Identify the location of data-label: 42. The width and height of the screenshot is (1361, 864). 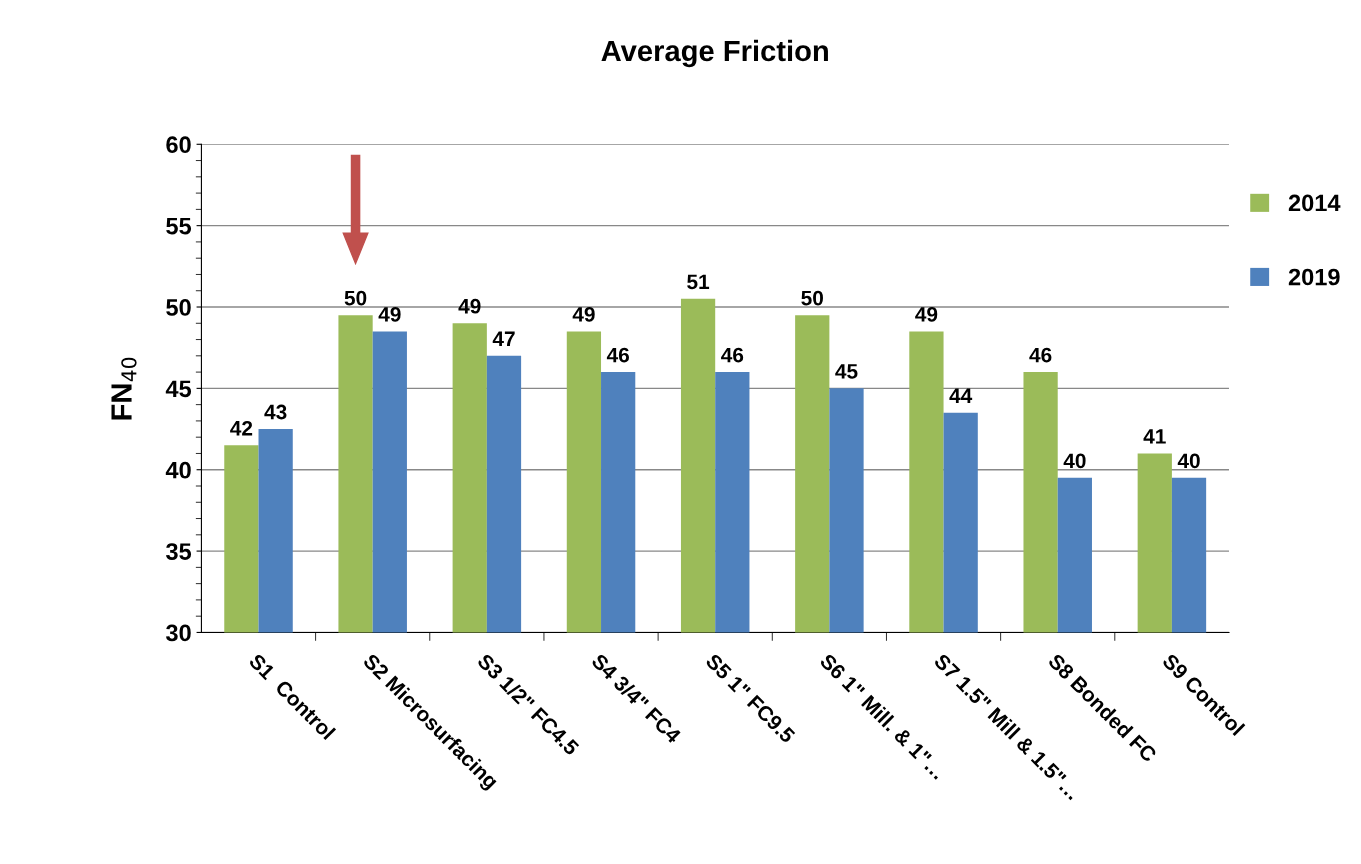
(241, 428).